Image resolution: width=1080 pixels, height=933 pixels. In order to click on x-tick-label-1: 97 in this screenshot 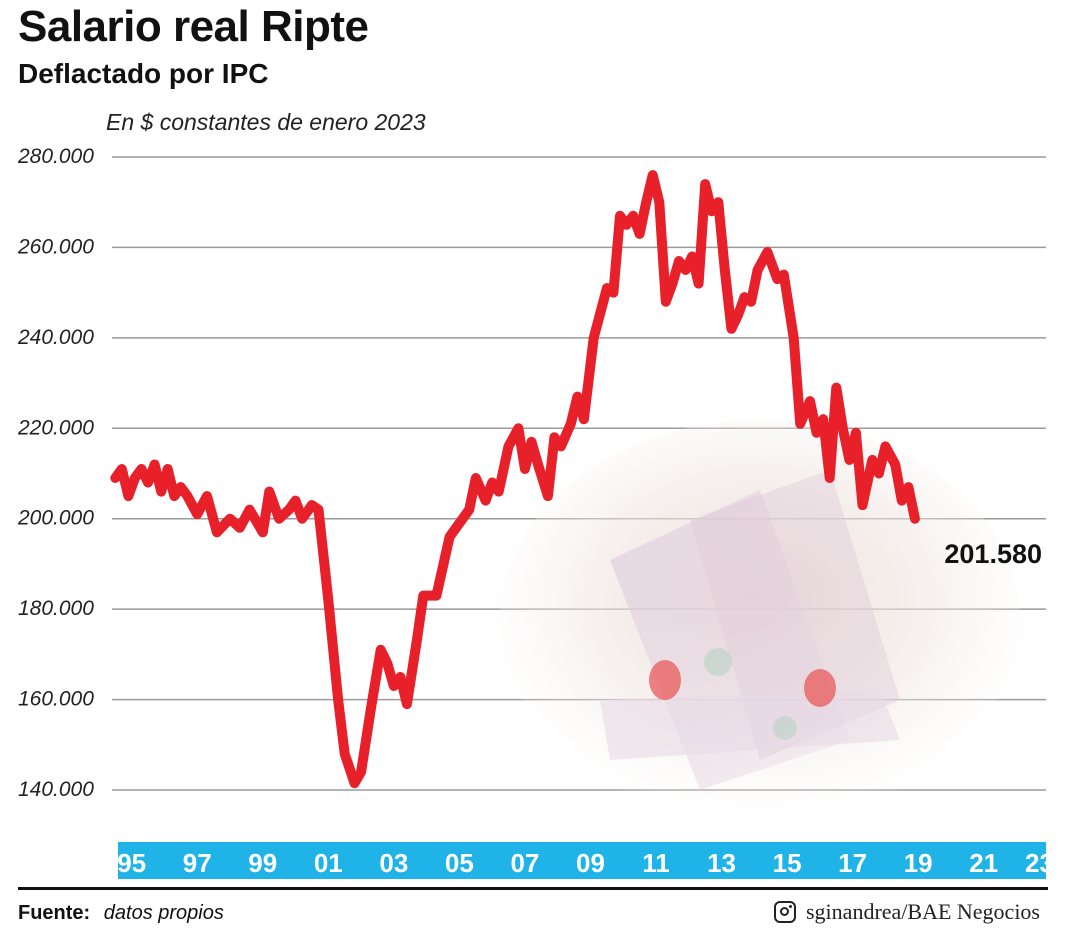, I will do `click(197, 863)`.